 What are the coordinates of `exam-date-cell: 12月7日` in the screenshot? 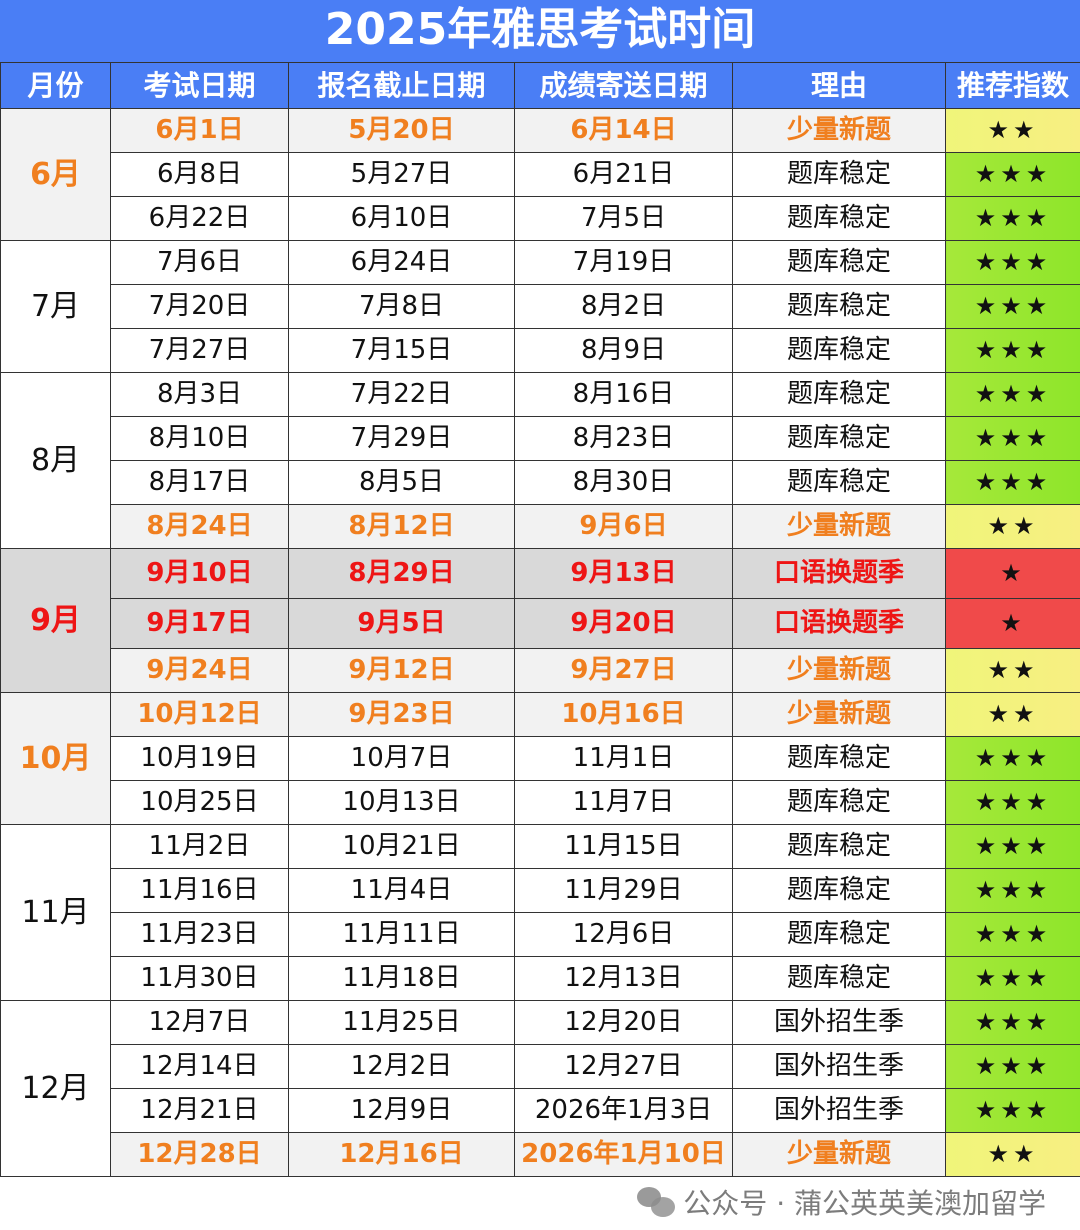 It's located at (199, 1022).